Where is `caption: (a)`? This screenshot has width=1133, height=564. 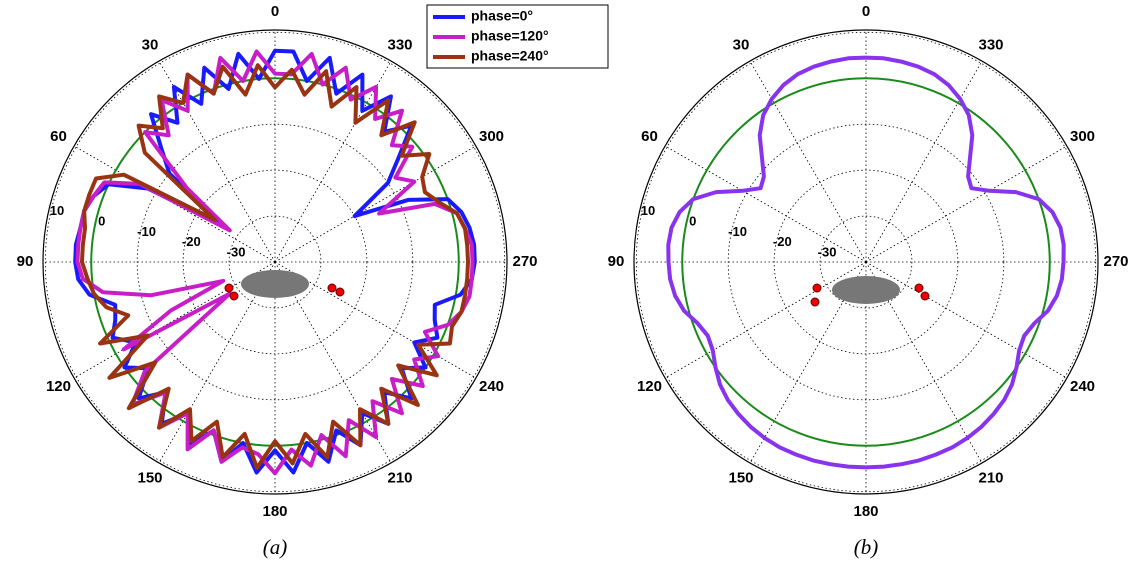 caption: (a) is located at coordinates (275, 547).